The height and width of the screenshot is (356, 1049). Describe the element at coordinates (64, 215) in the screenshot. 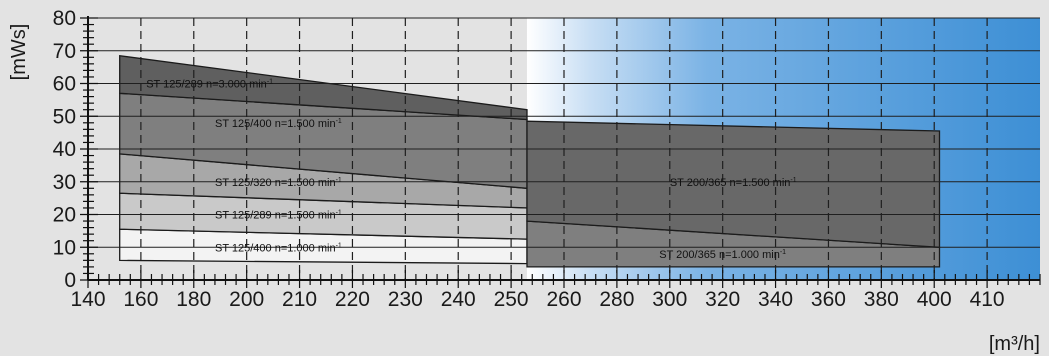

I see `y-tick-label-20: 20` at that location.